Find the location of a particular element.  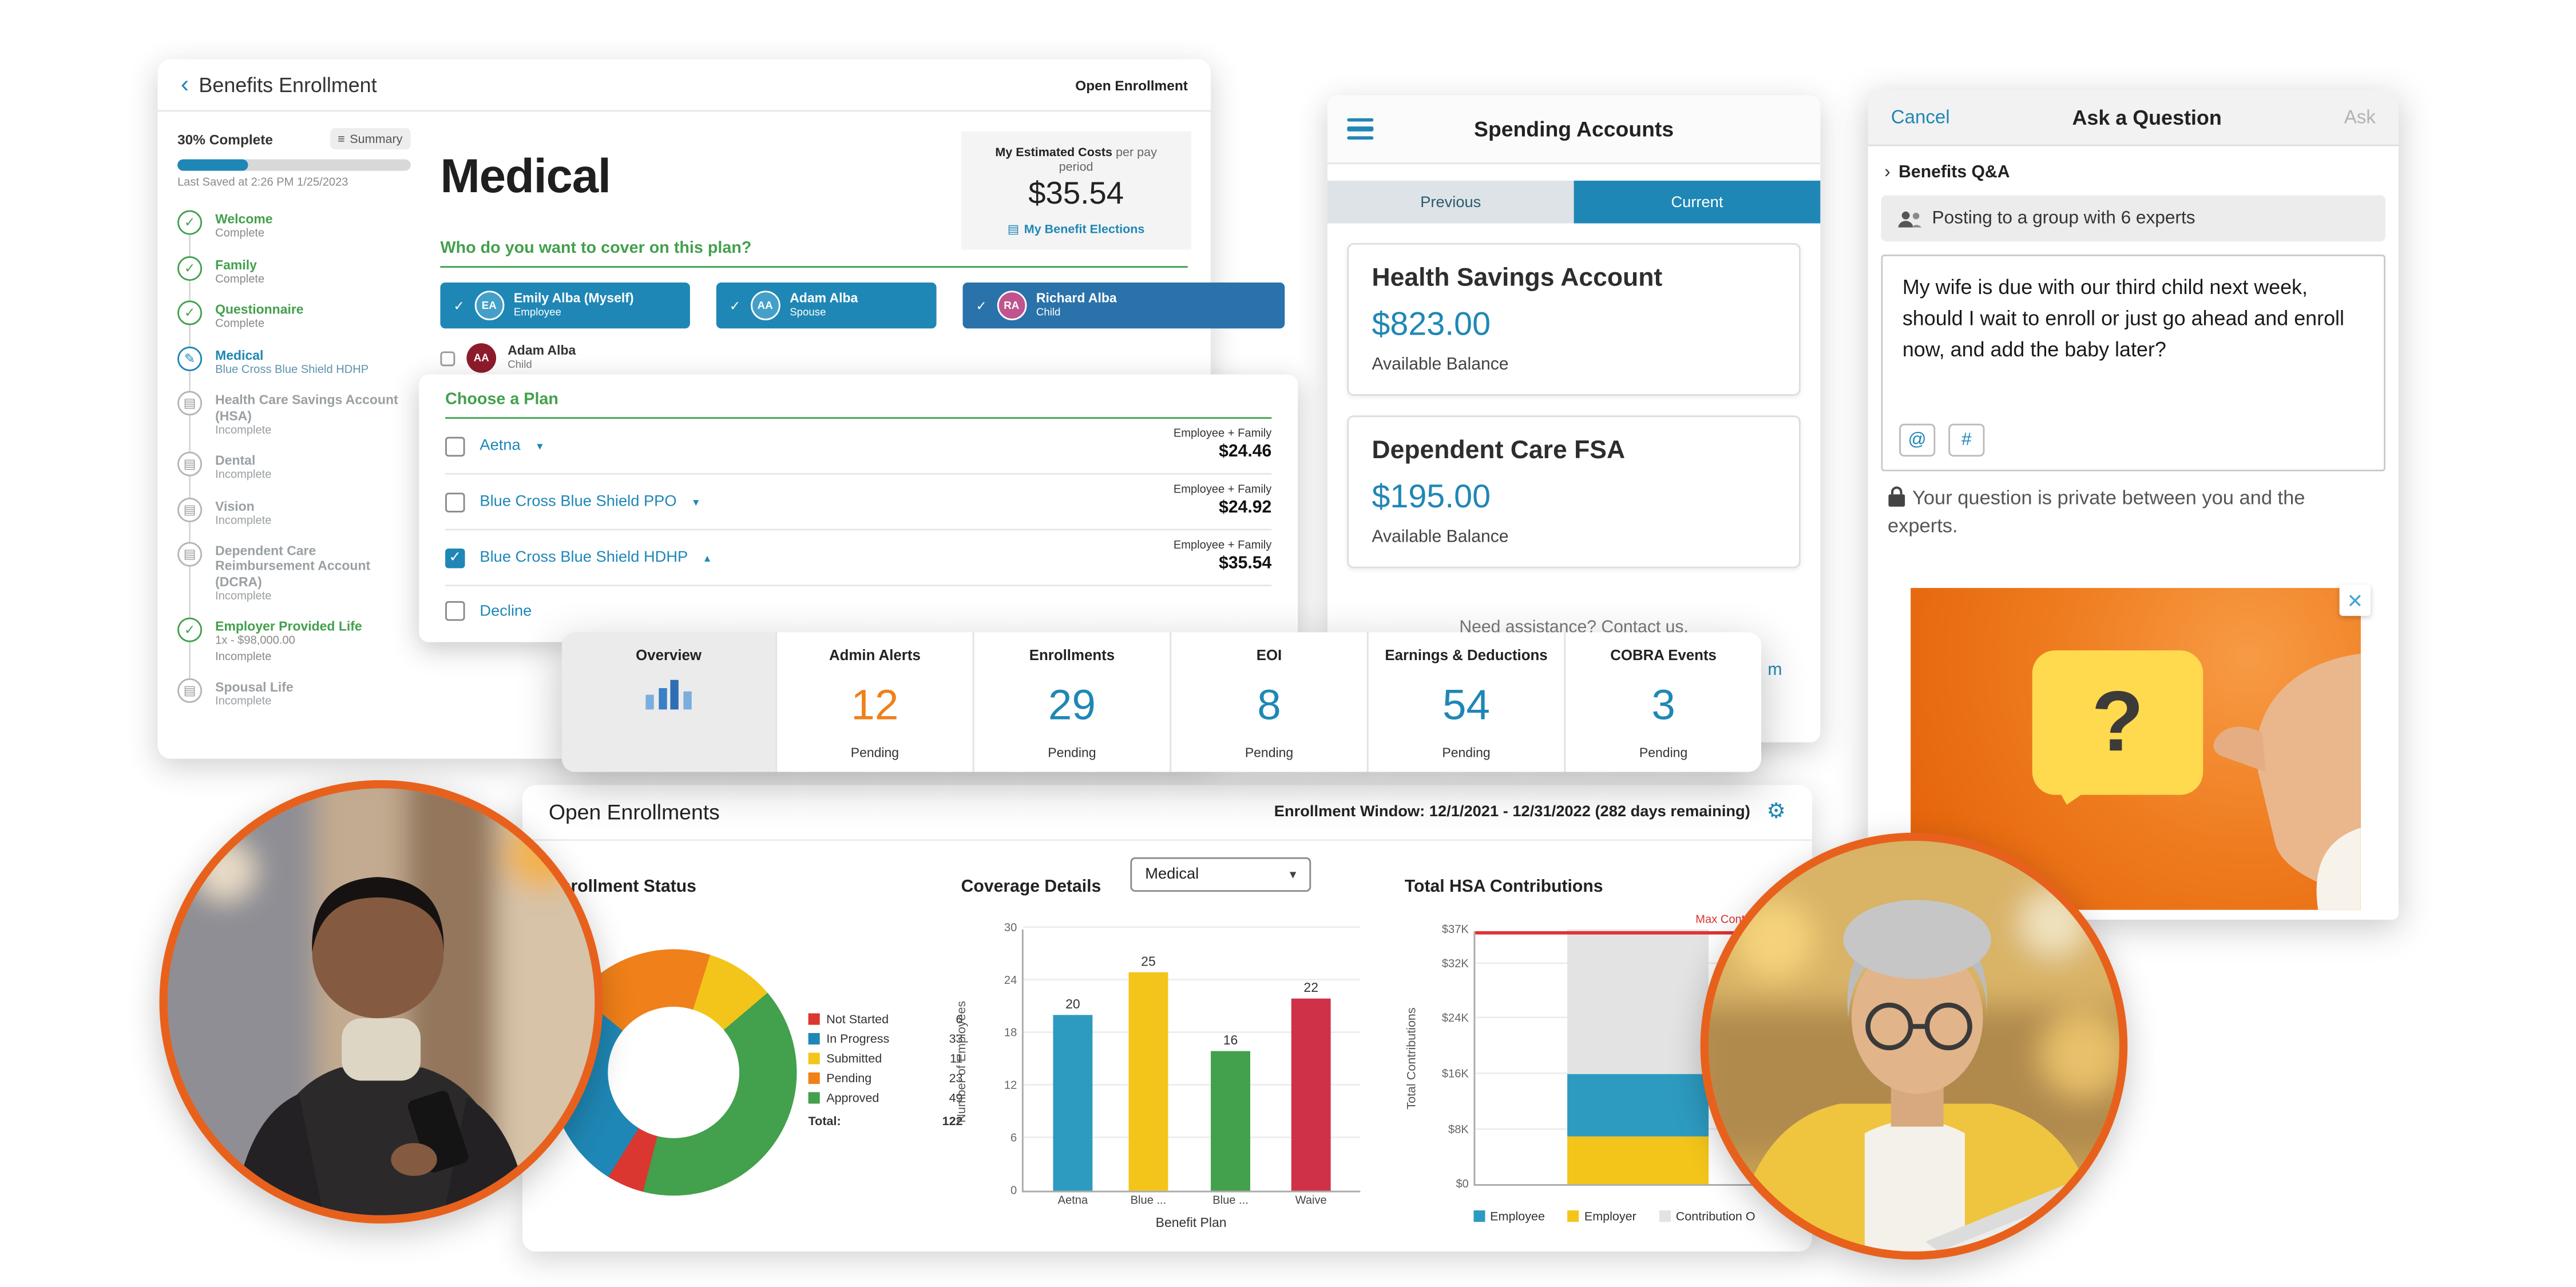

step-medical: ✎ Medical Blue Cross Blue Shield HDHP is located at coordinates (294, 362).